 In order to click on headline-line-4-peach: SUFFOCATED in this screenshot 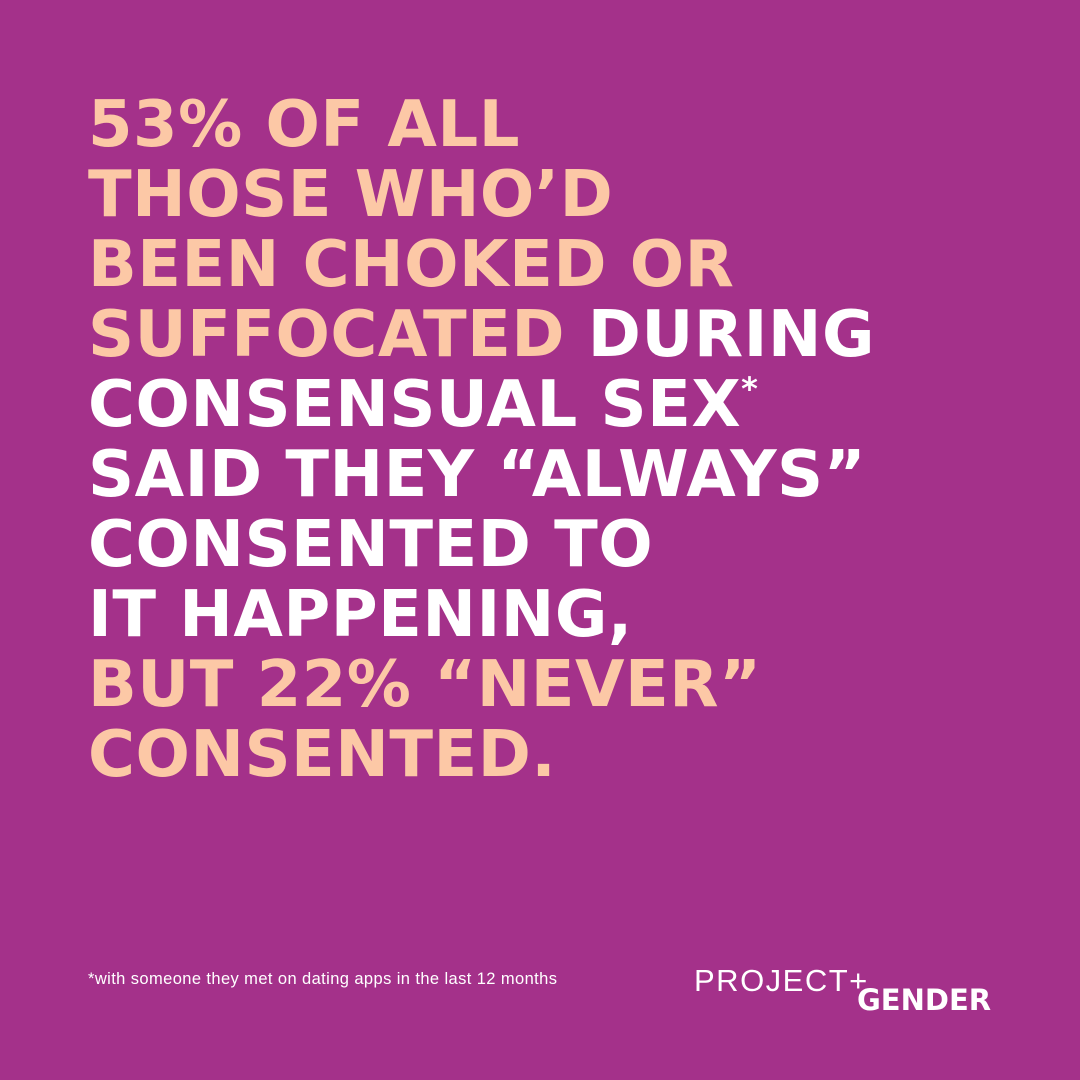, I will do `click(326, 335)`.